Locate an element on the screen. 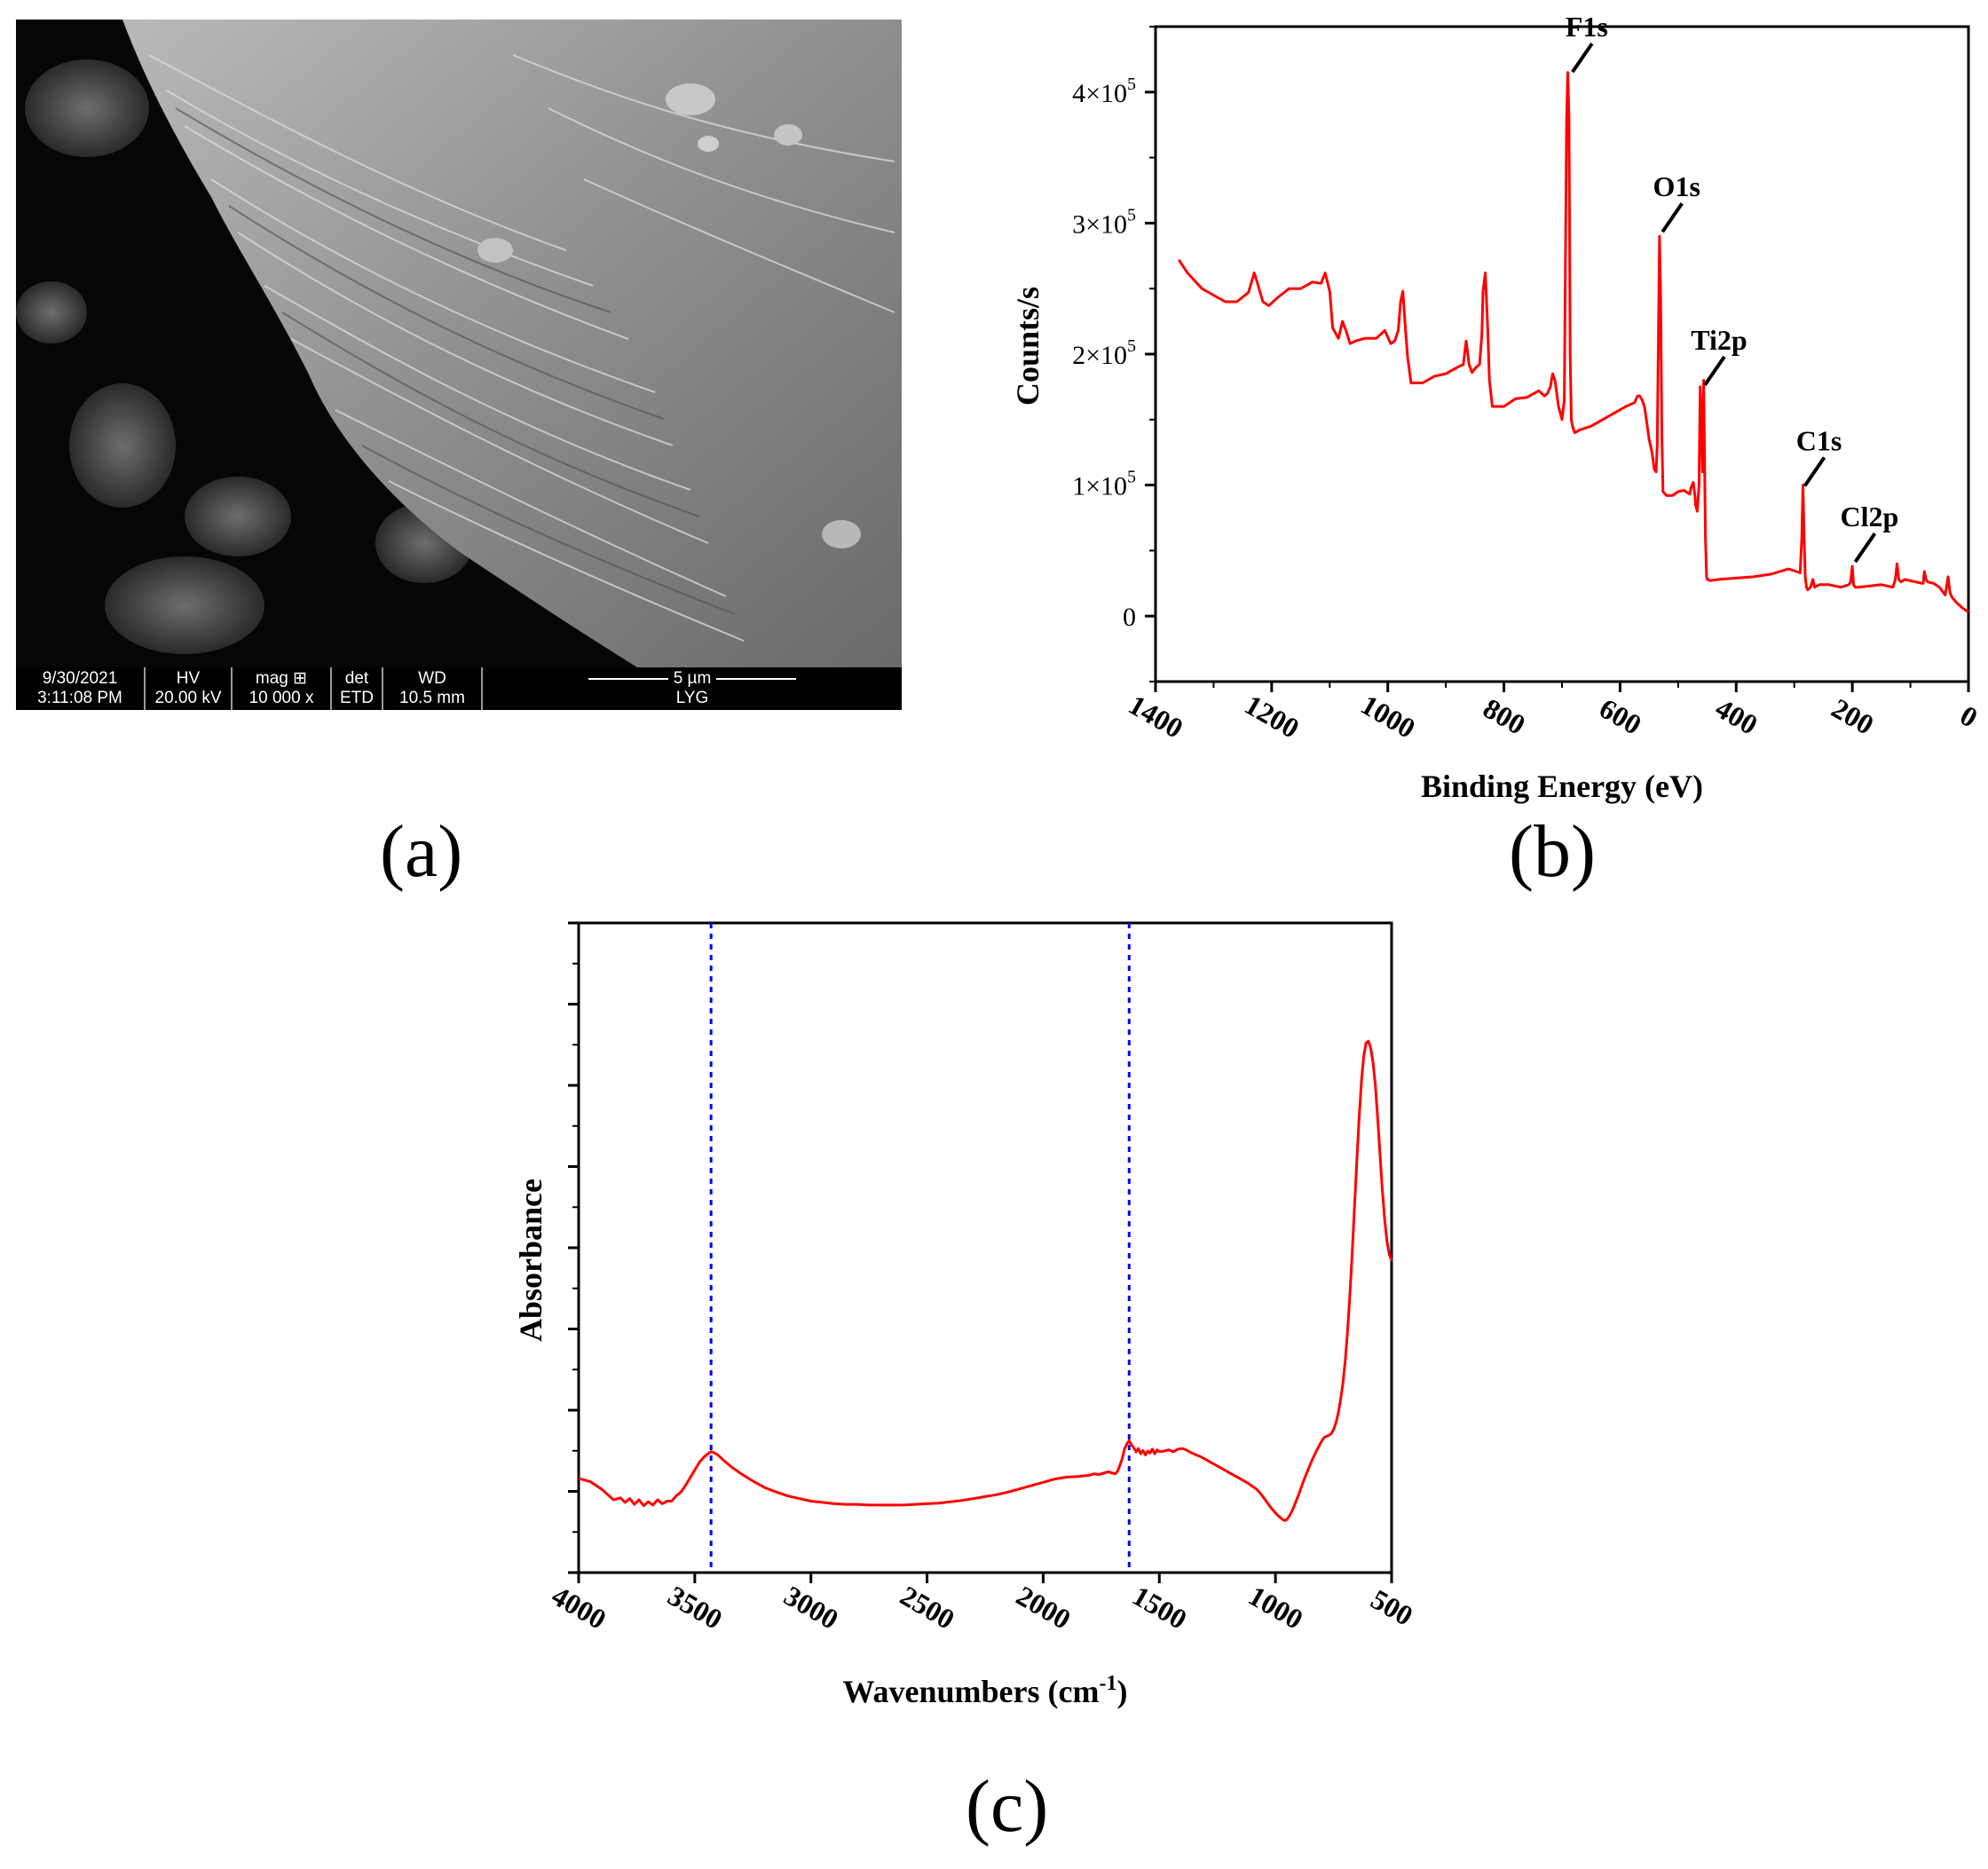  sem-hv-label: HV is located at coordinates (188, 679).